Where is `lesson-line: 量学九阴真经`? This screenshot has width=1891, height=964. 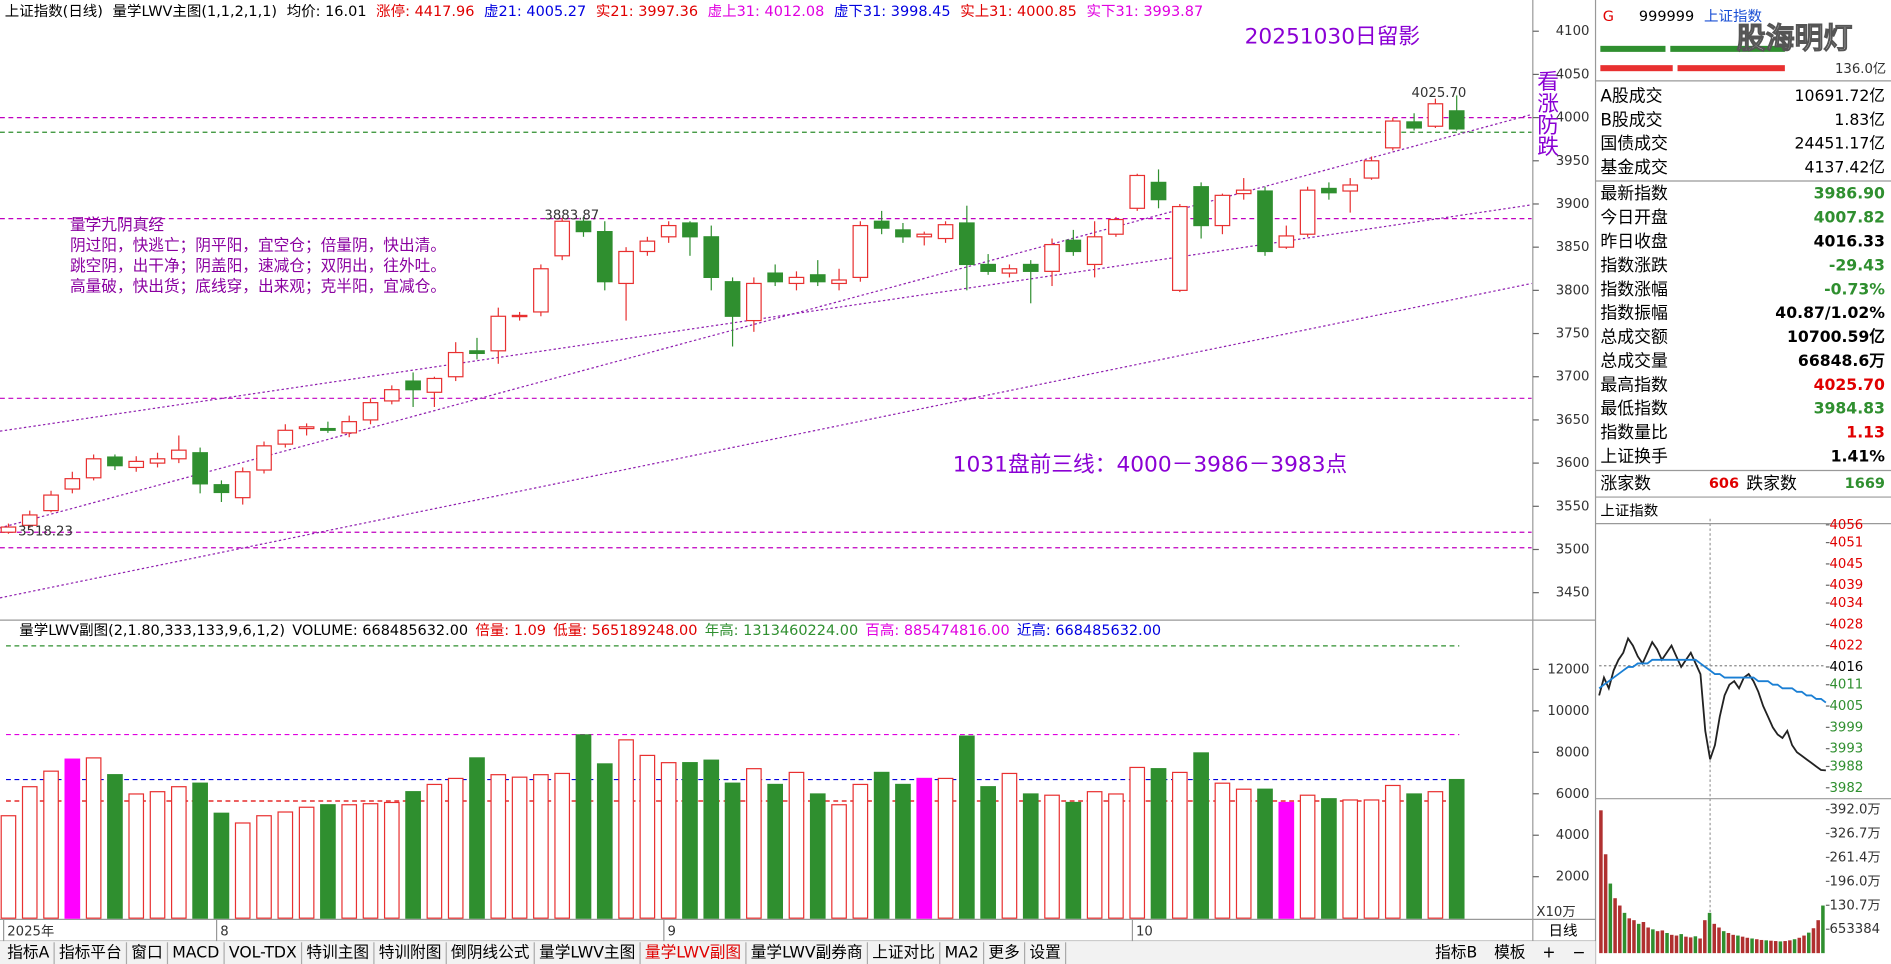 lesson-line: 量学九阴真经 is located at coordinates (117, 224).